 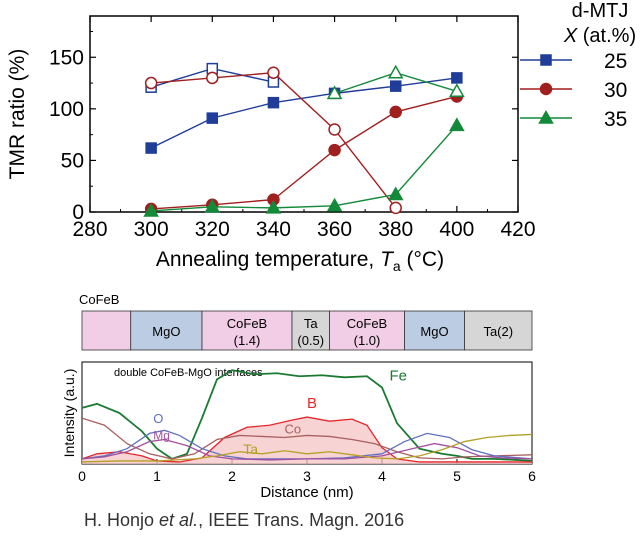 What do you see at coordinates (188, 373) in the screenshot?
I see `profile-title: double CoFeB-MgO interfaces` at bounding box center [188, 373].